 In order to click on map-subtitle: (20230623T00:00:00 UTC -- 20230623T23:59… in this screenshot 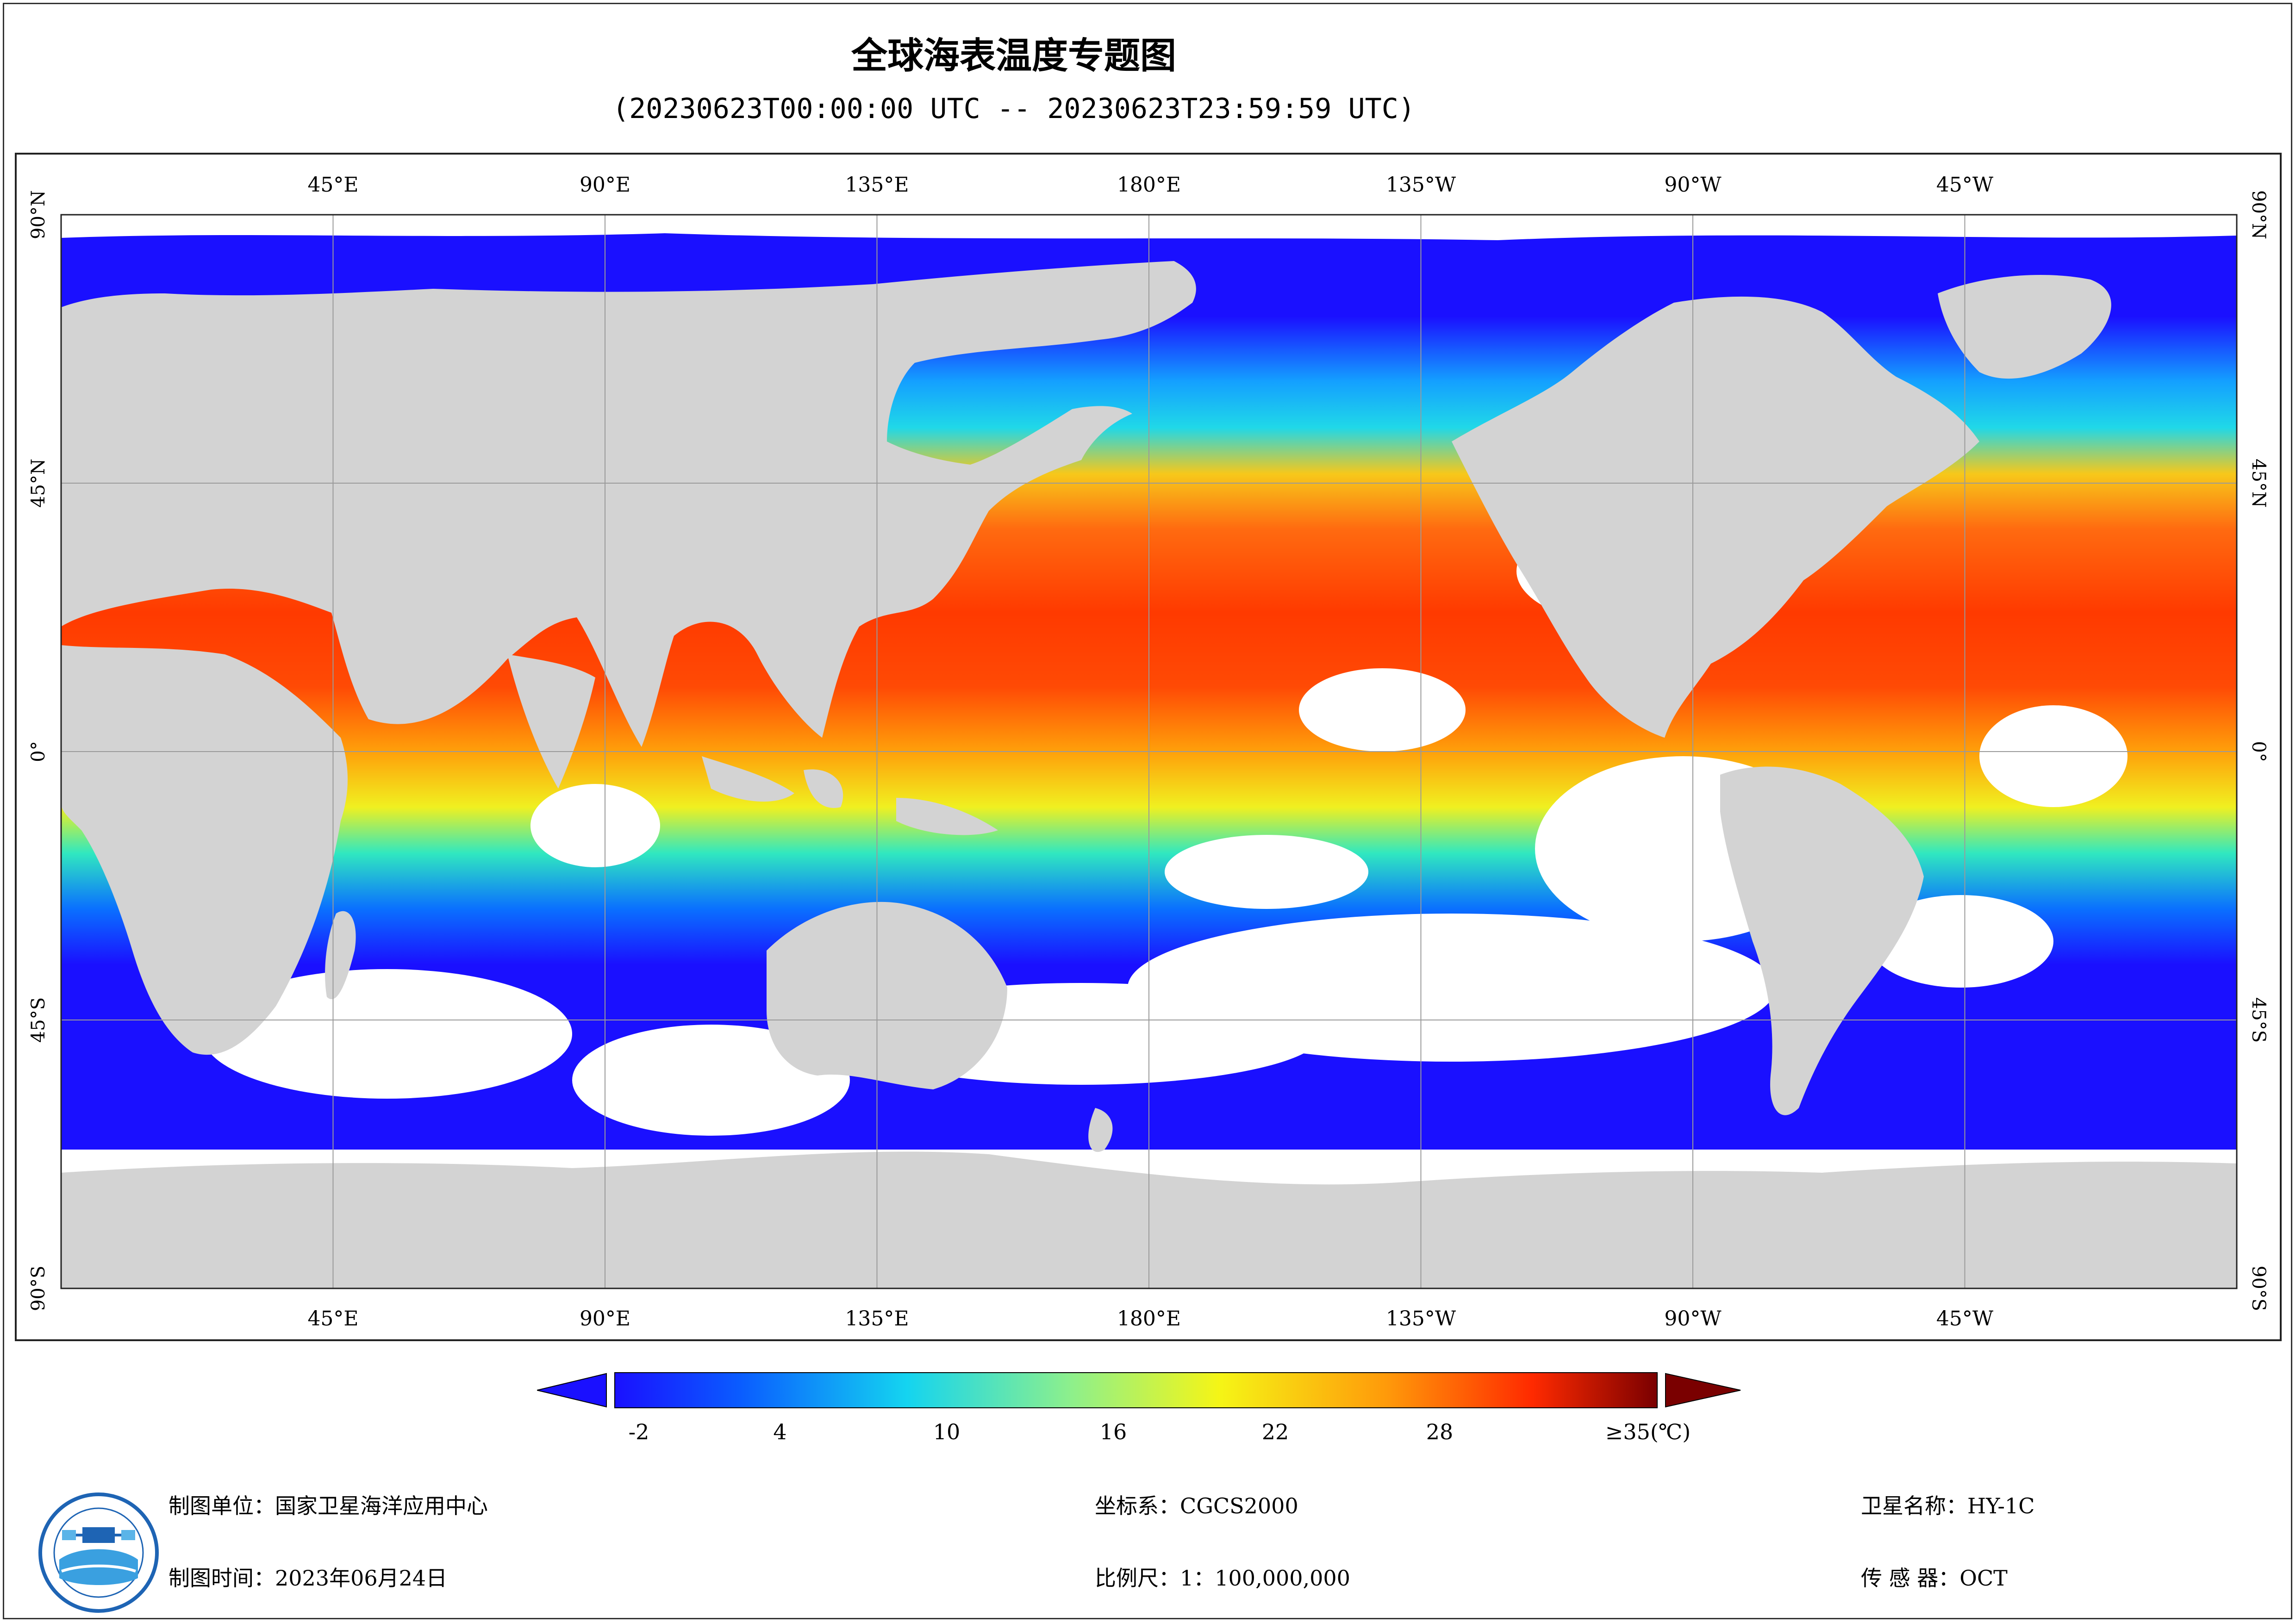, I will do `click(1014, 109)`.